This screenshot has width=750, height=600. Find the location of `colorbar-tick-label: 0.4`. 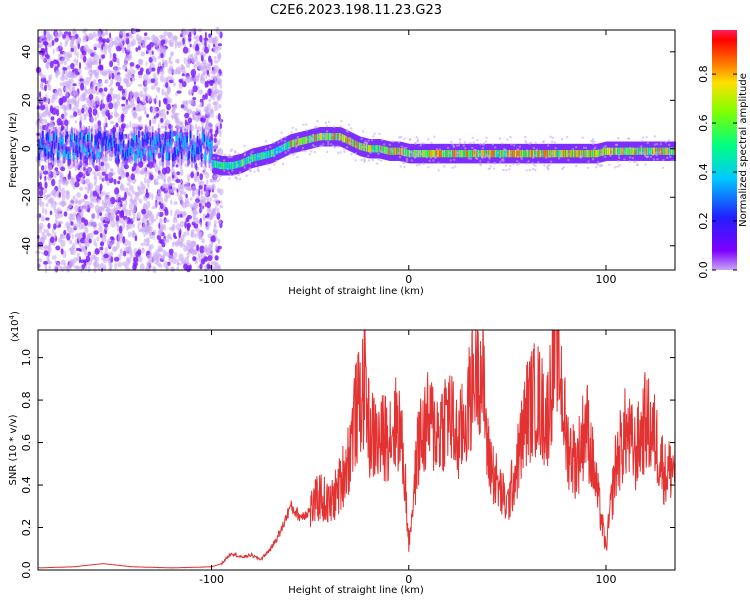

colorbar-tick-label: 0.4 is located at coordinates (703, 172).